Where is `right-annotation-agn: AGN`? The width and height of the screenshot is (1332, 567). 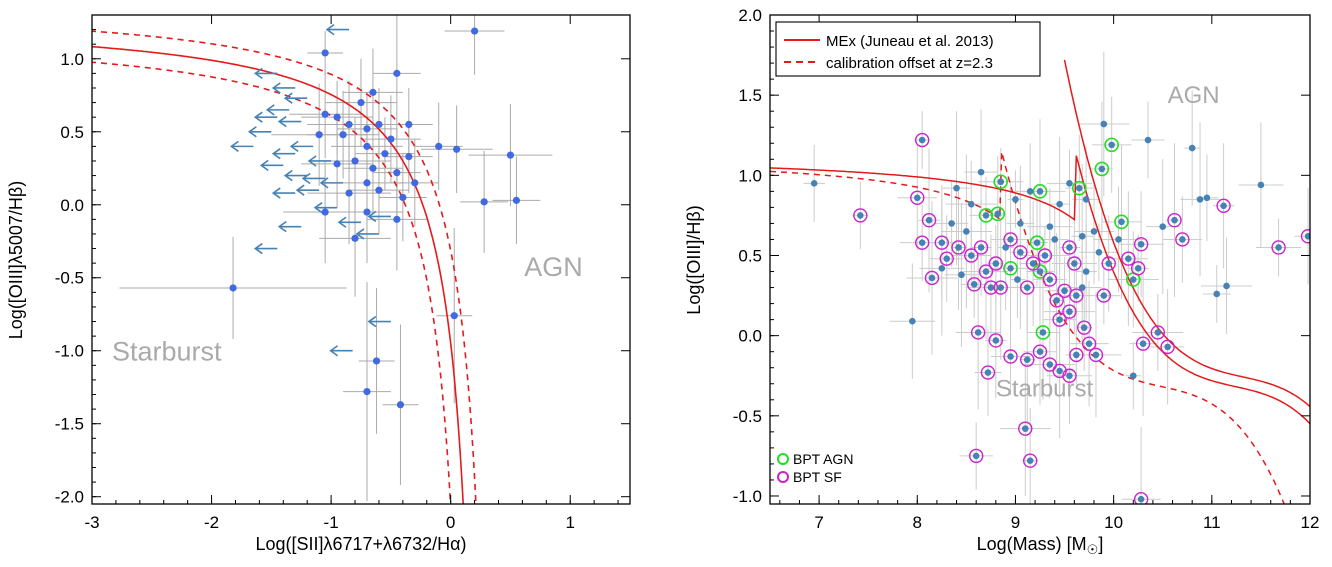 right-annotation-agn: AGN is located at coordinates (1194, 95).